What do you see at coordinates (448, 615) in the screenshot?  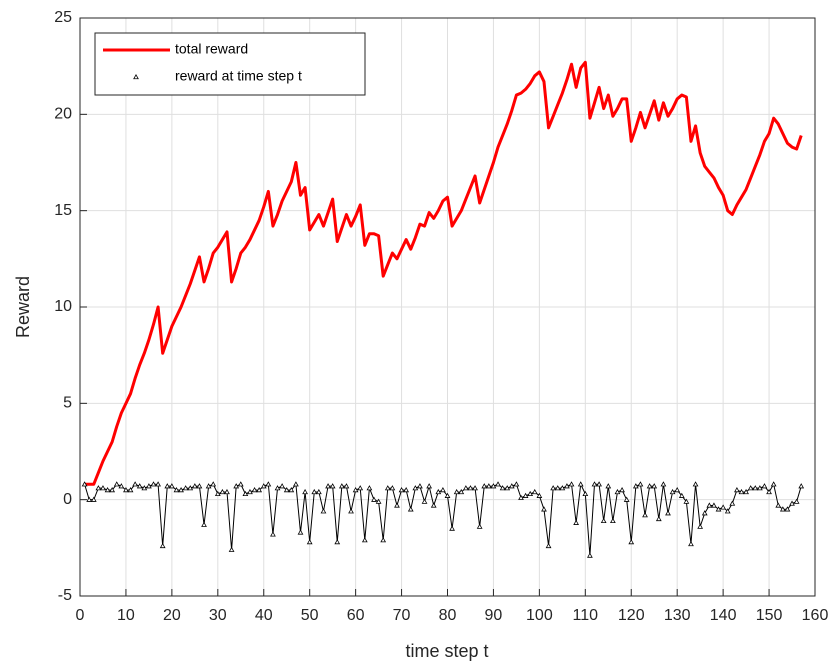 I see `x-tick-label: 80` at bounding box center [448, 615].